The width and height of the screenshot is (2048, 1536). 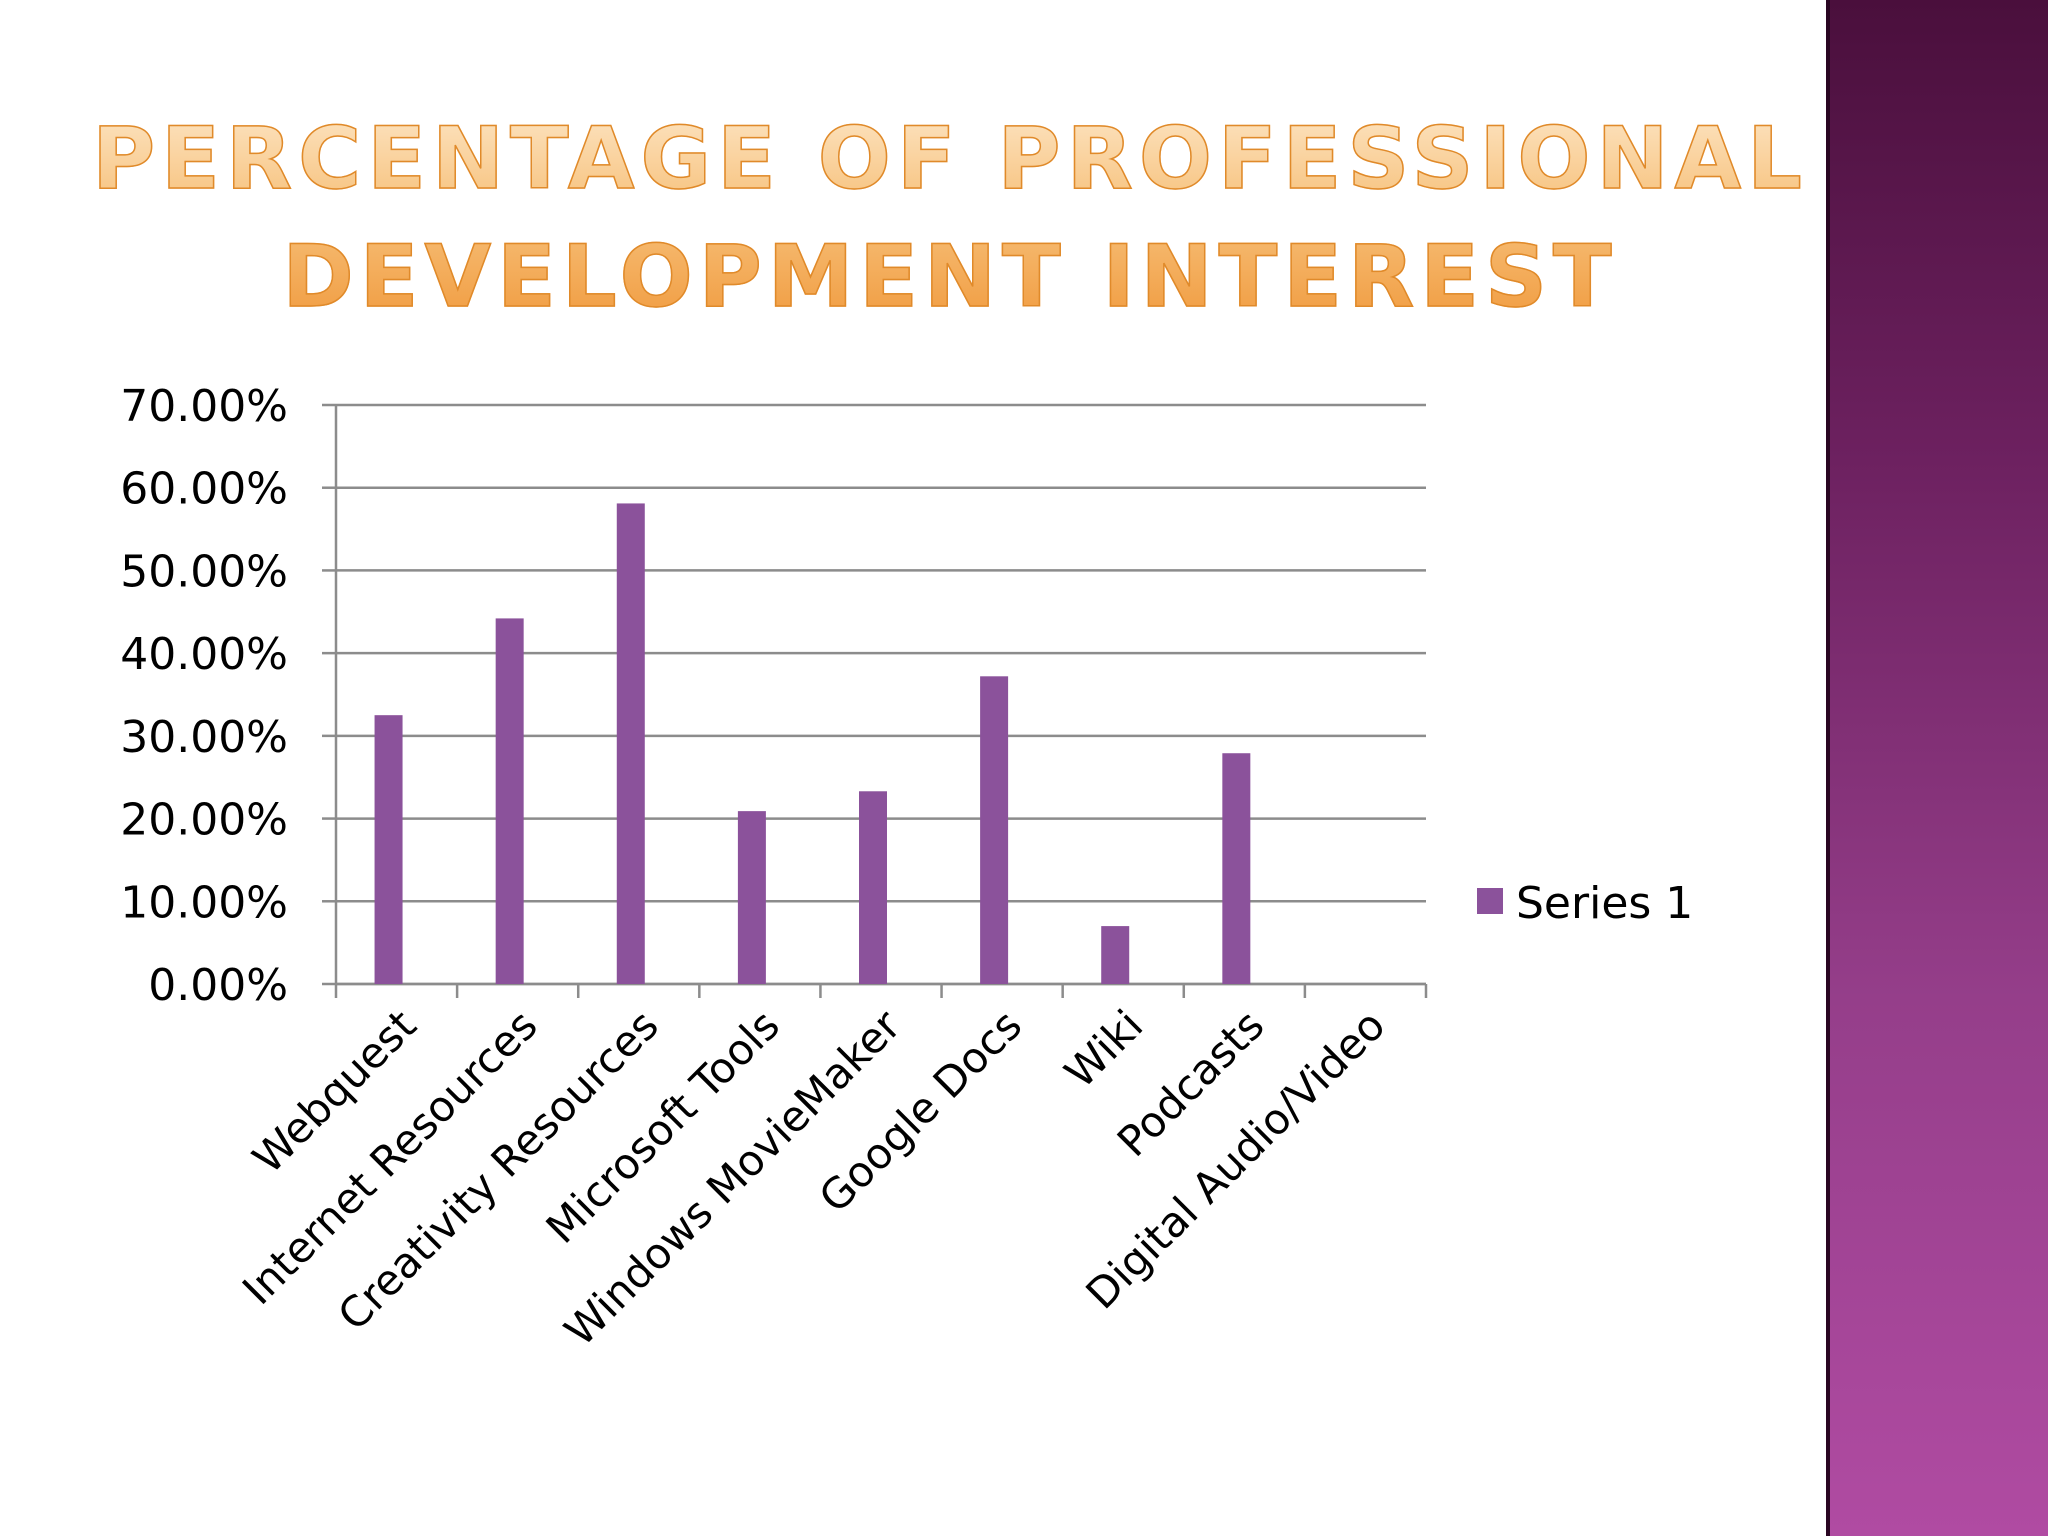 What do you see at coordinates (204, 489) in the screenshot?
I see `y-tick-label: 60.00%` at bounding box center [204, 489].